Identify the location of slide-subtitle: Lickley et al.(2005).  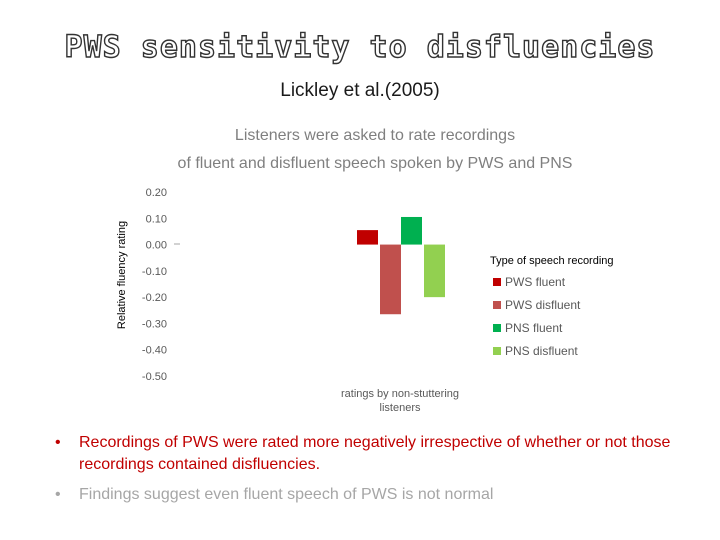
(360, 90).